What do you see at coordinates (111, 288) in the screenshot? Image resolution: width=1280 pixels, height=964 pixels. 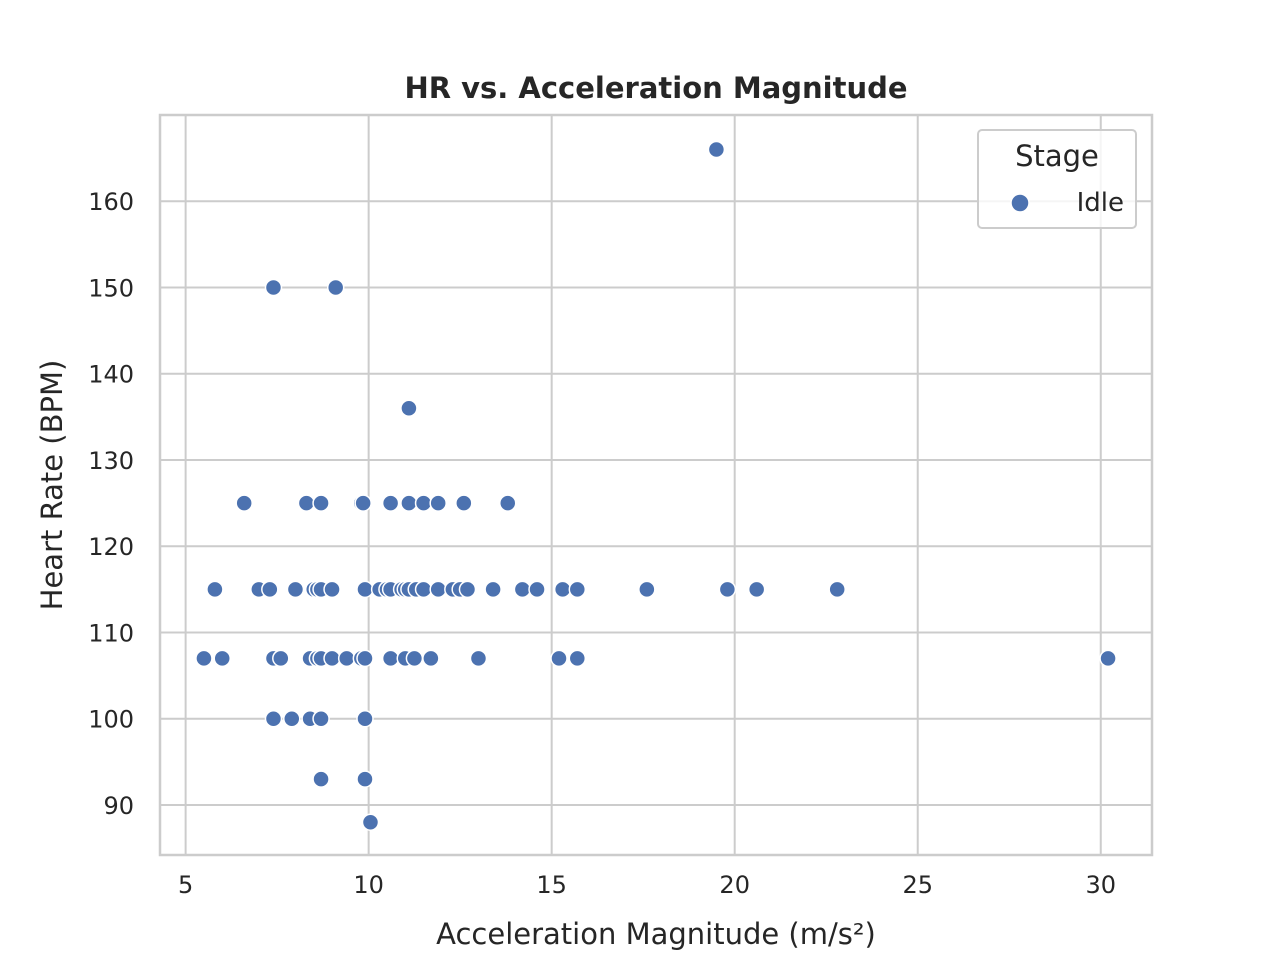 I see `y-tick-label: 150` at bounding box center [111, 288].